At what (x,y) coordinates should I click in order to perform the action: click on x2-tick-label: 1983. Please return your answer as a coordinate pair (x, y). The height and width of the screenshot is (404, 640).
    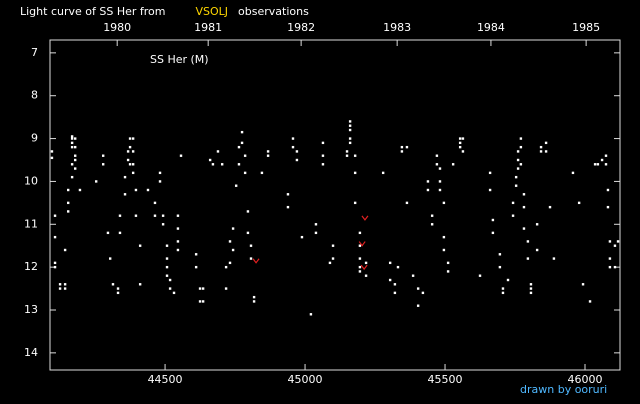
    Looking at the image, I should click on (397, 27).